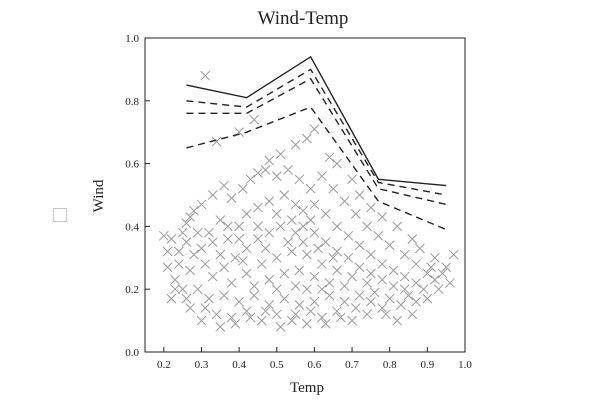  What do you see at coordinates (132, 227) in the screenshot?
I see `y-tick-label: 0.4` at bounding box center [132, 227].